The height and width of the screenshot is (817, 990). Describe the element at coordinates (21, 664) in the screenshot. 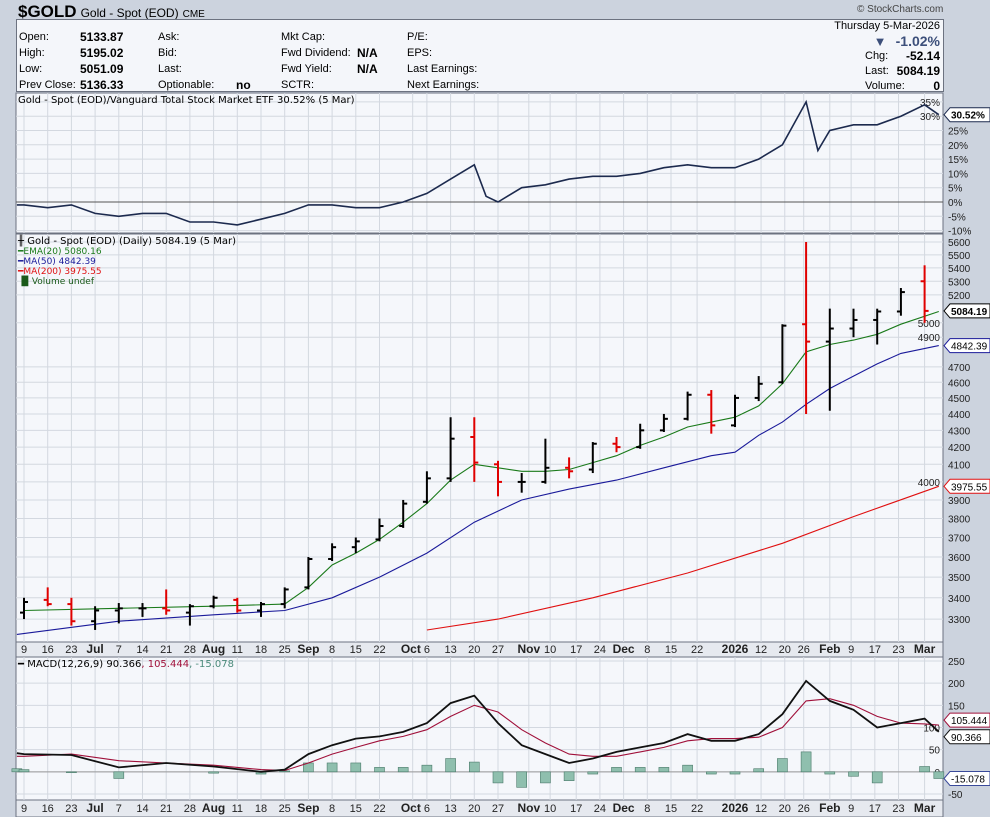

I see `macd-line-icon: ━` at that location.